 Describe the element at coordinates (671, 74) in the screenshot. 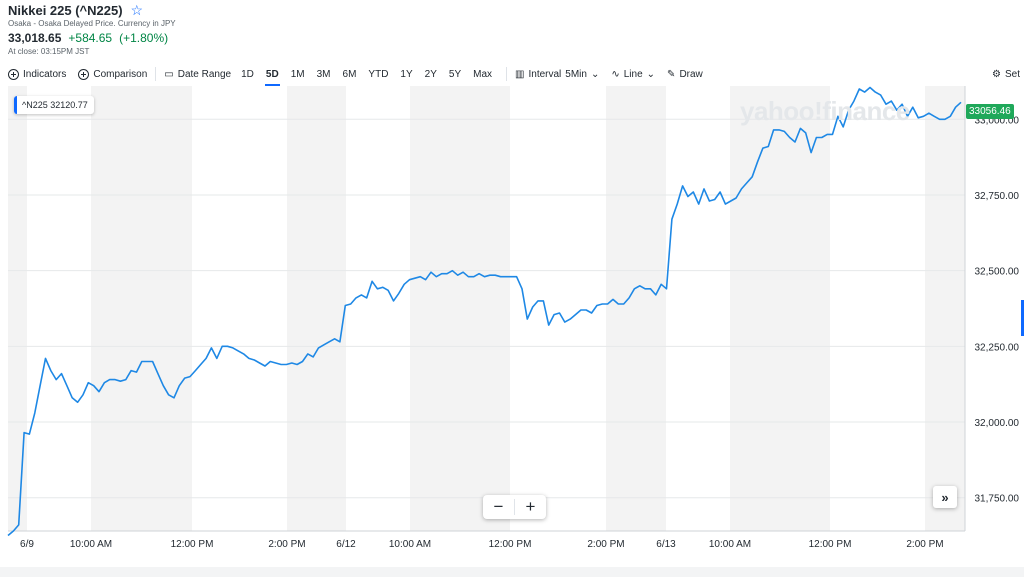

I see `pencil-icon: ✎` at that location.